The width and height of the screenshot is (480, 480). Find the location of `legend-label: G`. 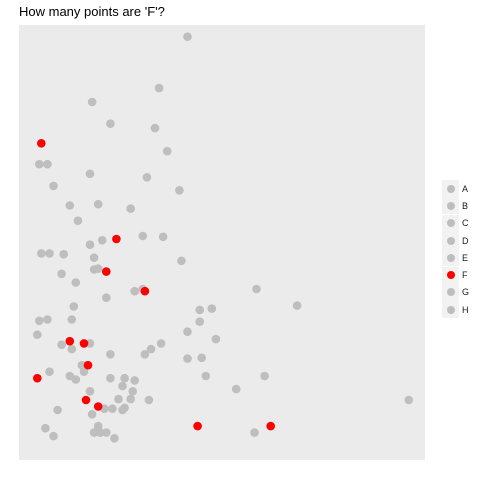

legend-label: G is located at coordinates (466, 292).